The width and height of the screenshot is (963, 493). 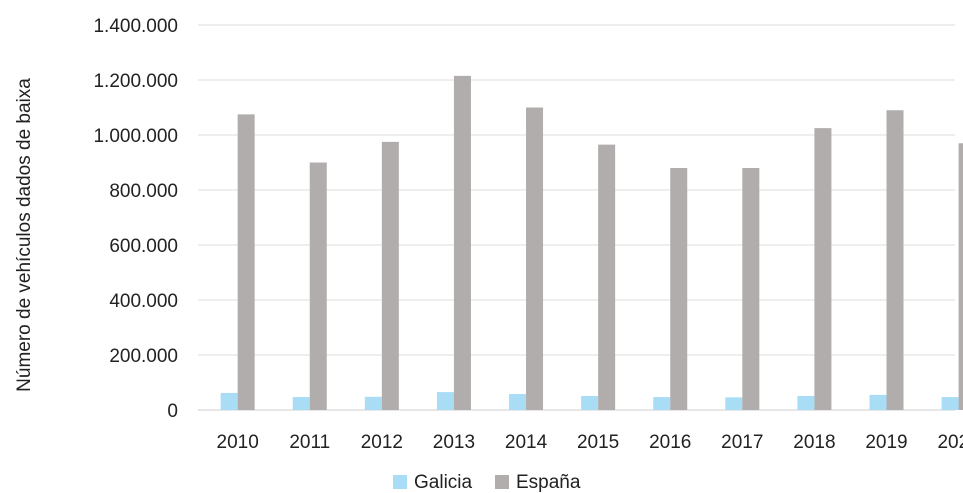 What do you see at coordinates (143, 246) in the screenshot?
I see `y-tick-label: 600.000` at bounding box center [143, 246].